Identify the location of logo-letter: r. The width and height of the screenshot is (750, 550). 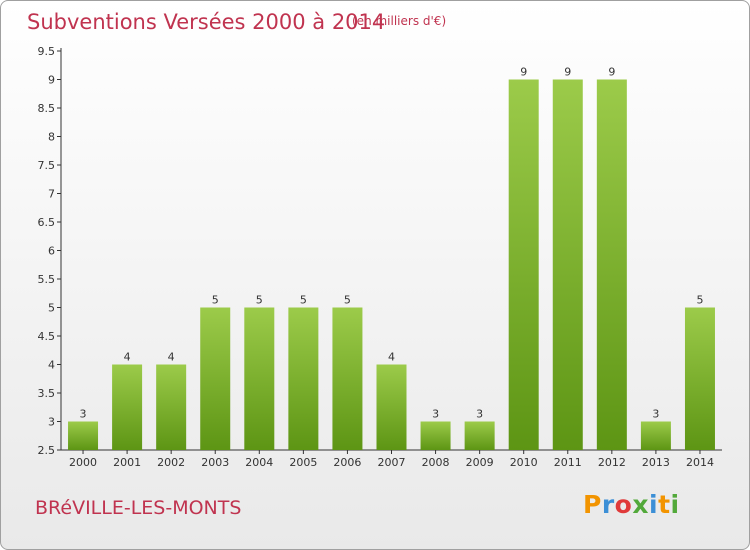
(608, 504).